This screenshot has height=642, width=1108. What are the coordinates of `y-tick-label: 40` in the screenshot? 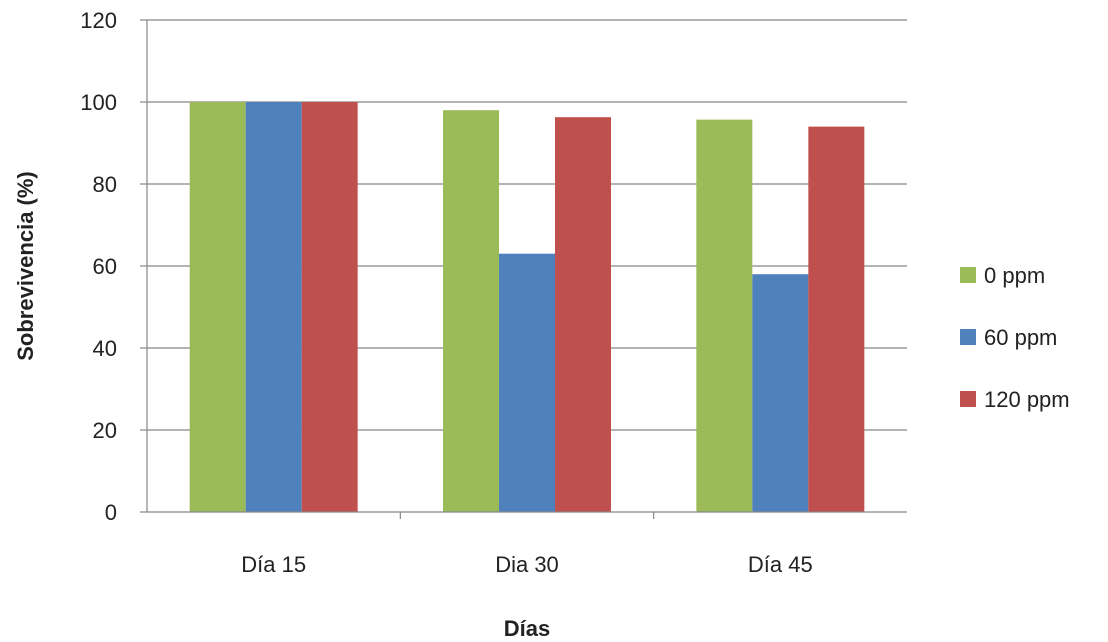 It's located at (105, 348).